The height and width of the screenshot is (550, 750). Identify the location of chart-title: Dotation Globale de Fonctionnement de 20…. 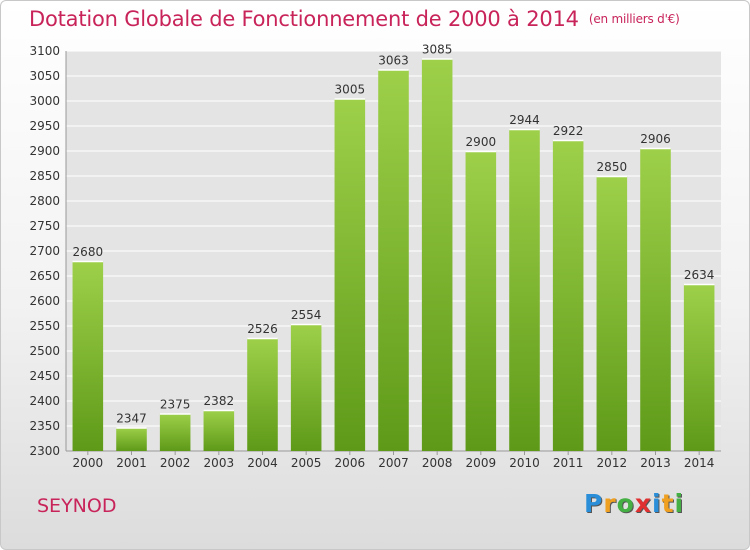
(354, 19).